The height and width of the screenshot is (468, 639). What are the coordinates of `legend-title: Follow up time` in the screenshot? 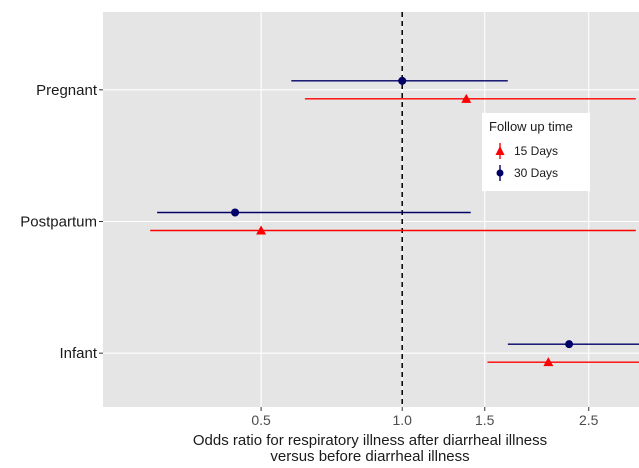 It's located at (531, 126).